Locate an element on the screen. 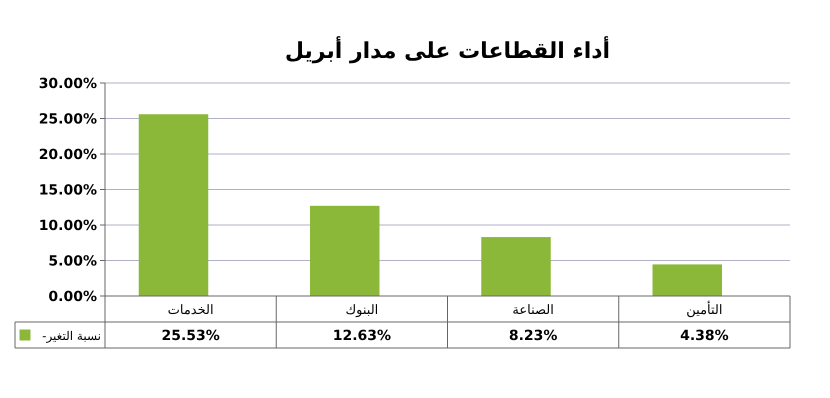  x-tick-label: البنوك is located at coordinates (361, 310).